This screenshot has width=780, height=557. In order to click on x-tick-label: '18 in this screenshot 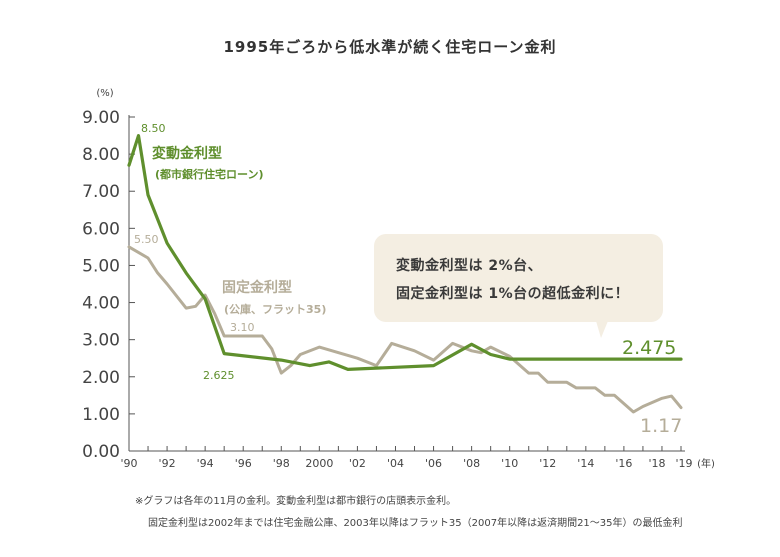, I will do `click(656, 463)`.